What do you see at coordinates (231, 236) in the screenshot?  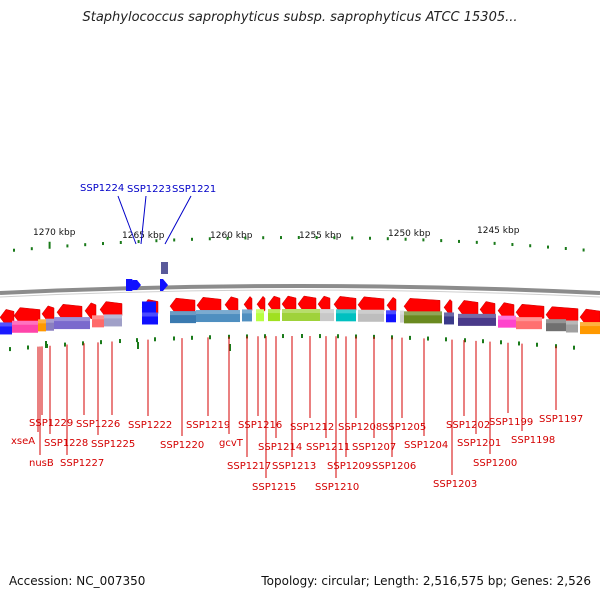 I see `scale-label: 1260 kbp` at bounding box center [231, 236].